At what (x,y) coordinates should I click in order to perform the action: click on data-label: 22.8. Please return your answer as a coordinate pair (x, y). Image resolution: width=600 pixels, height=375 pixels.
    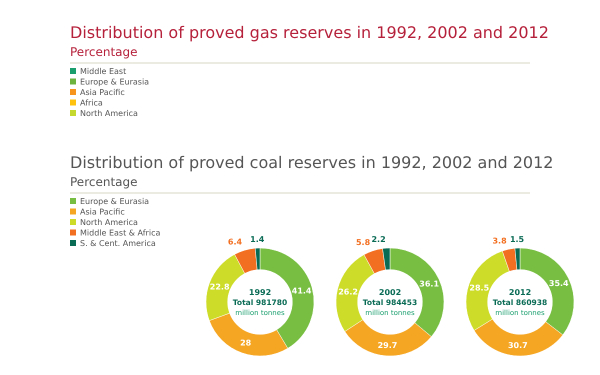
    Looking at the image, I should click on (220, 287).